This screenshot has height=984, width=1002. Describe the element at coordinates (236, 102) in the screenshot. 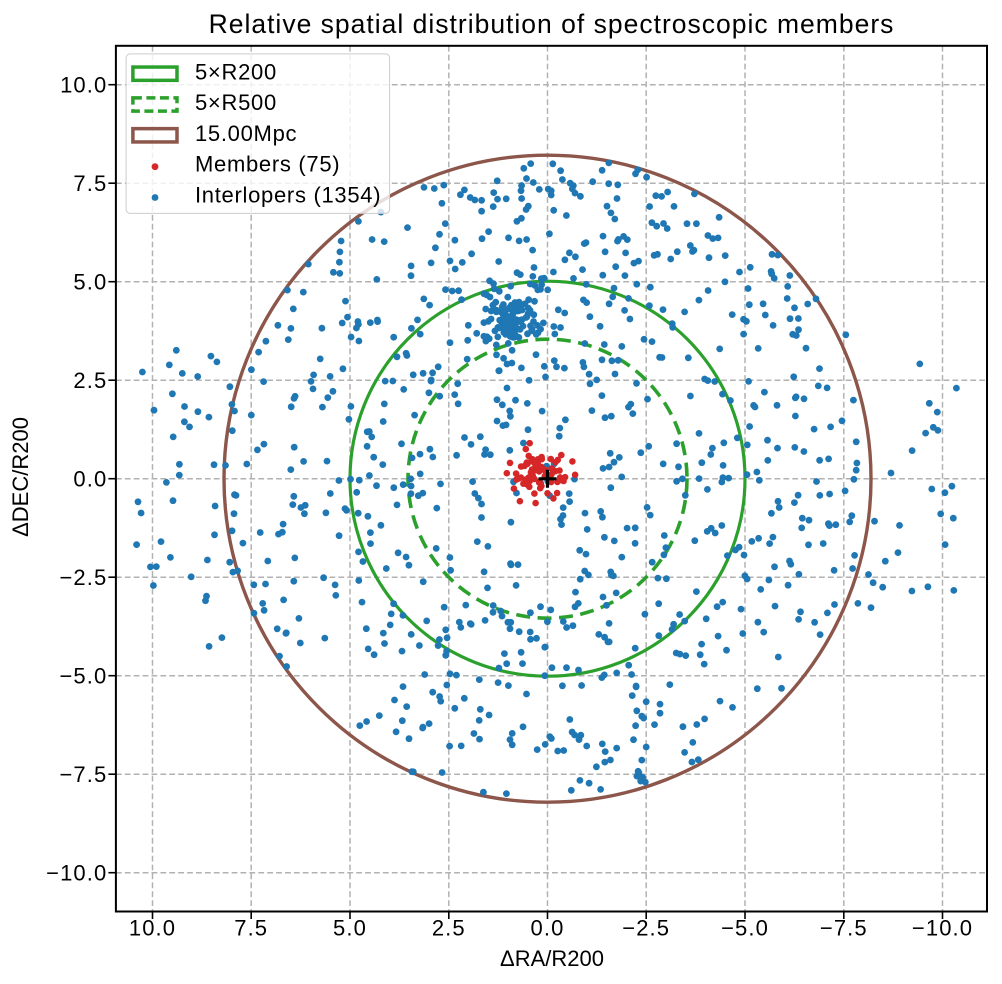

I see `svg-text: 5×R500` at that location.